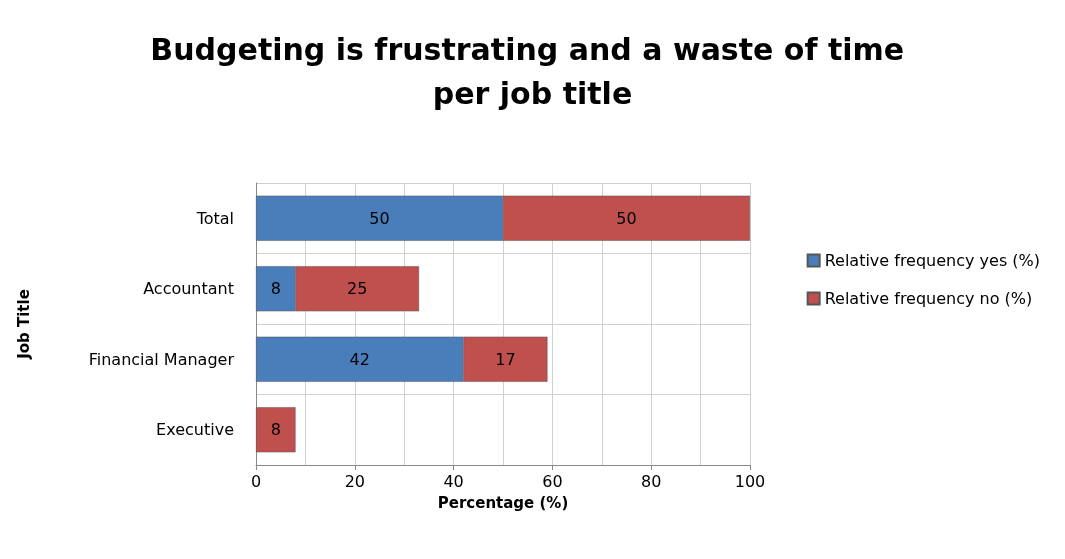  Describe the element at coordinates (214, 218) in the screenshot. I see `y-tick-label: Total` at that location.